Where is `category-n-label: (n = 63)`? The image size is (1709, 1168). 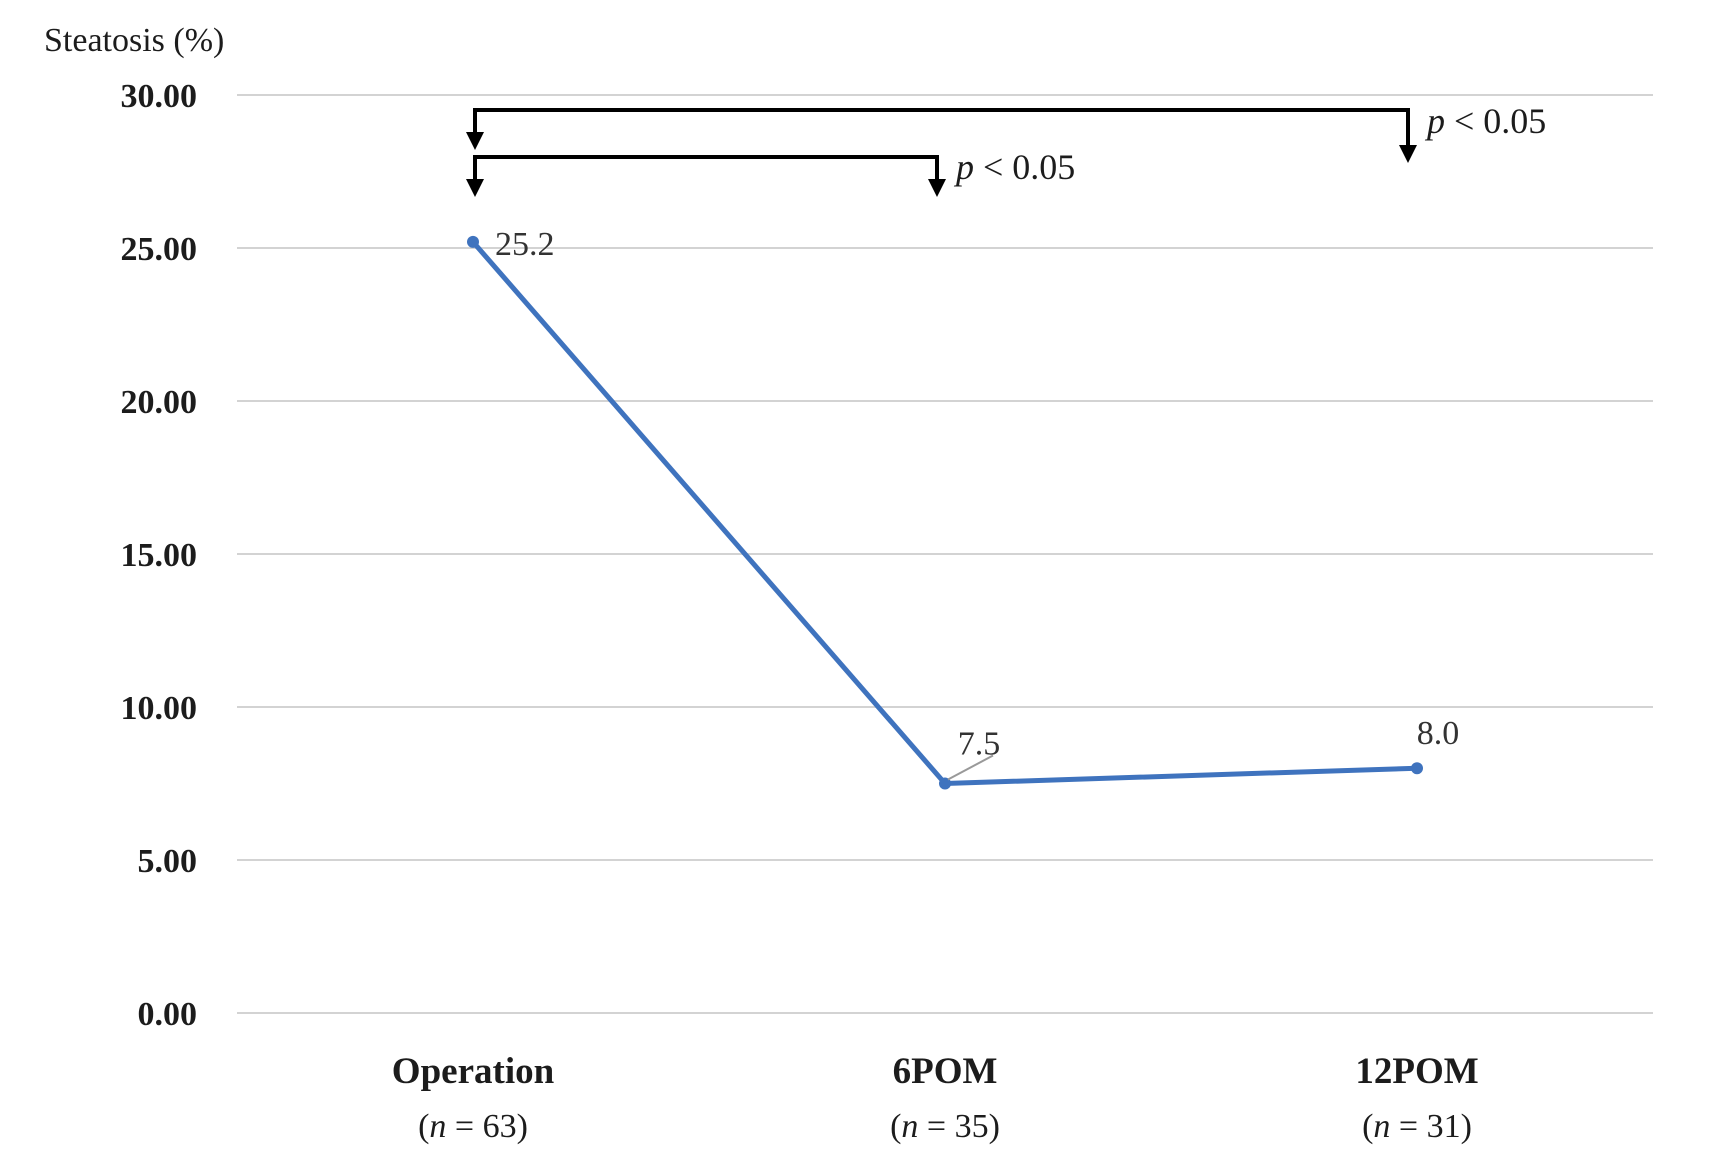
category-n-label: (n = 63) is located at coordinates (473, 1126).